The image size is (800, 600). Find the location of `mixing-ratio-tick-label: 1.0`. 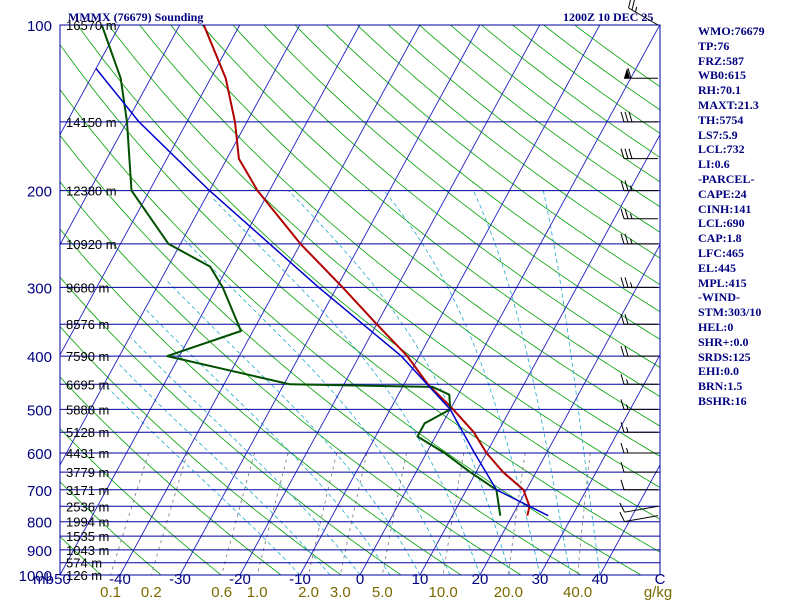

mixing-ratio-tick-label: 1.0 is located at coordinates (257, 592).